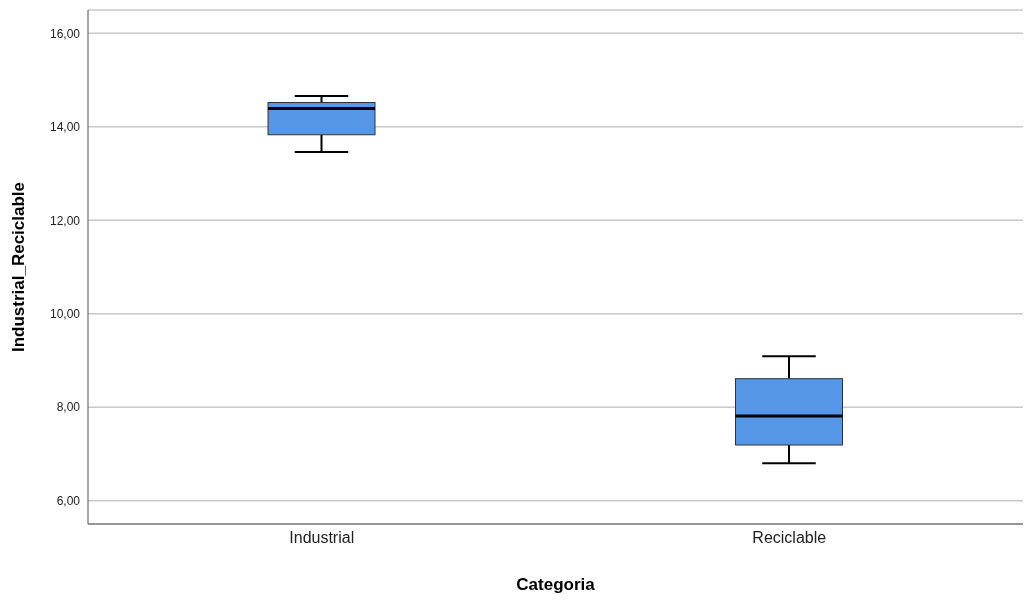 The height and width of the screenshot is (612, 1028). Describe the element at coordinates (65, 33) in the screenshot. I see `y-tick-label: 16,00` at that location.